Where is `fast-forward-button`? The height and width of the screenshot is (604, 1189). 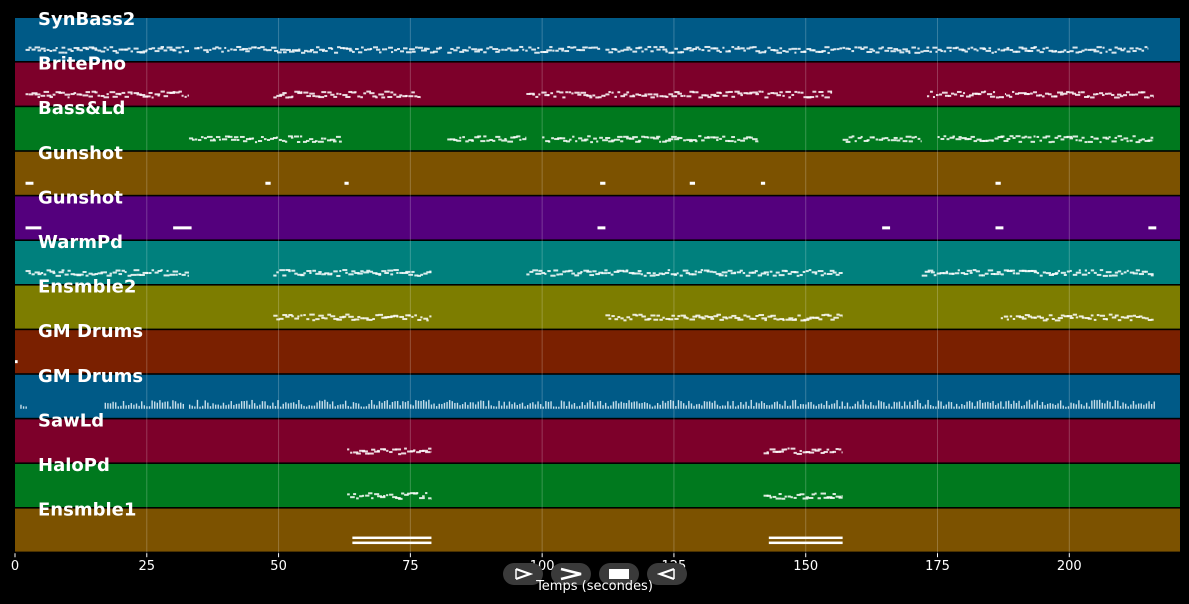
fast-forward-button is located at coordinates (571, 574).